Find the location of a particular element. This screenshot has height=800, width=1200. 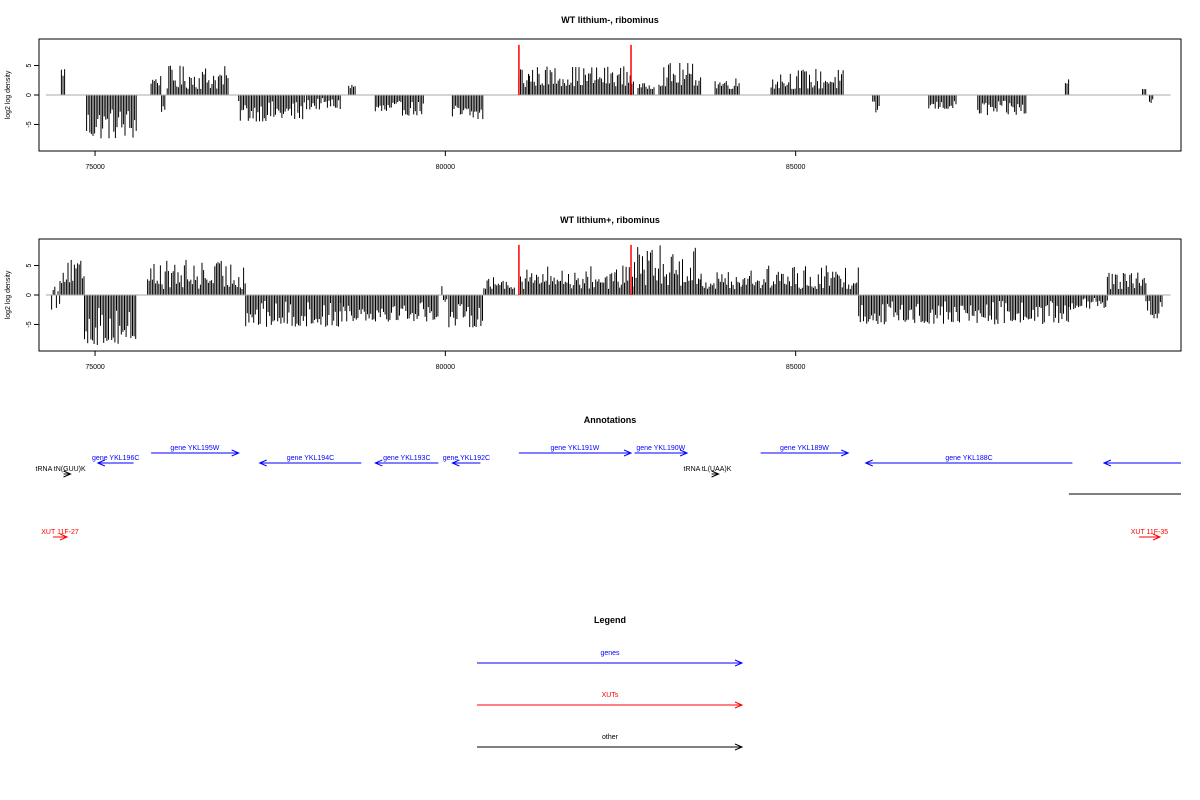

annotation-feature: gene YKL190W is located at coordinates (661, 451).